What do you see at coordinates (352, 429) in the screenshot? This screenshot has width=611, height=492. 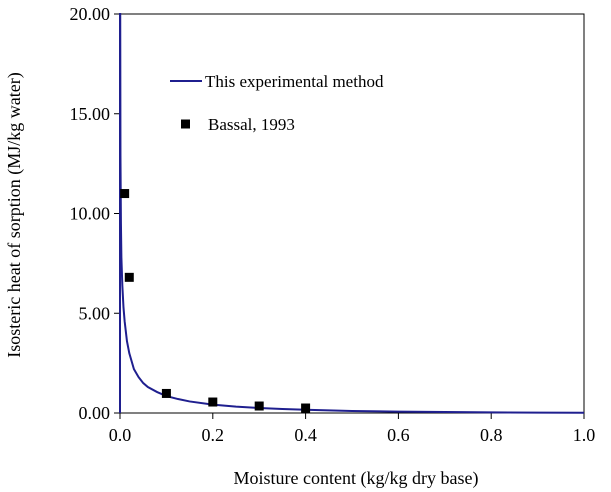 I see `x-axis-ticks: 0.0 0.2 0.4 0.6 0.8 1.0` at bounding box center [352, 429].